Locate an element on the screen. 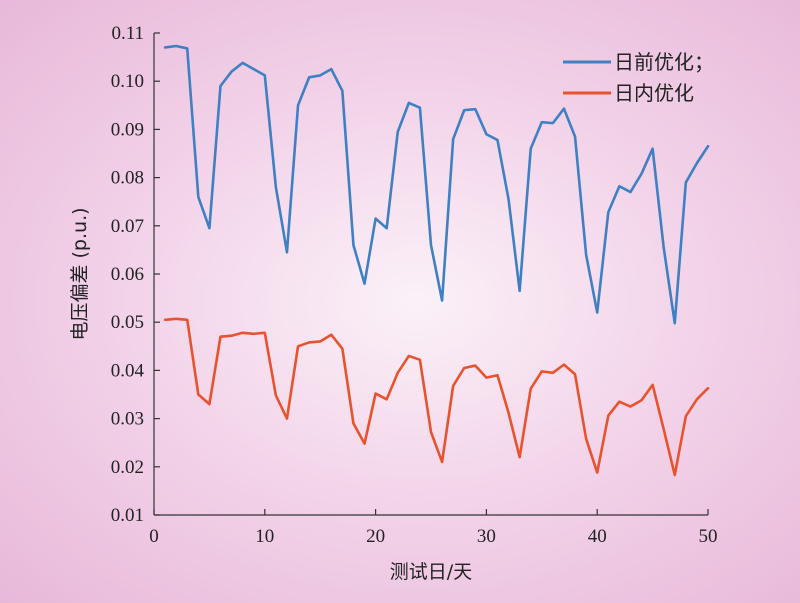 The height and width of the screenshot is (603, 800). y-tick-label: 0.02 is located at coordinates (127, 467).